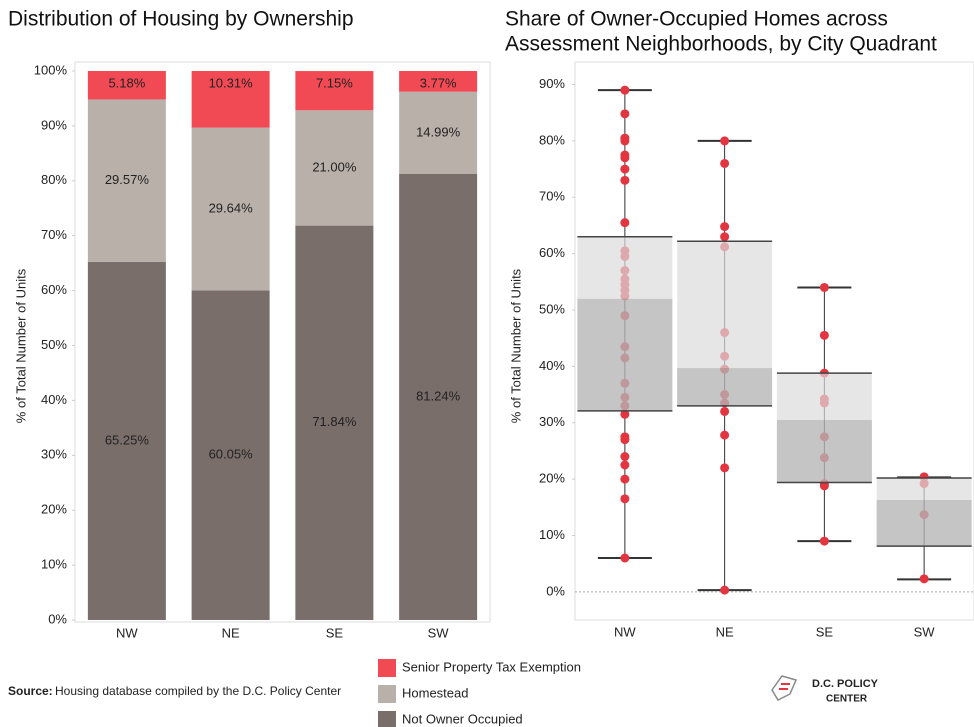  What do you see at coordinates (435, 692) in the screenshot?
I see `legend-label: Homestead` at bounding box center [435, 692].